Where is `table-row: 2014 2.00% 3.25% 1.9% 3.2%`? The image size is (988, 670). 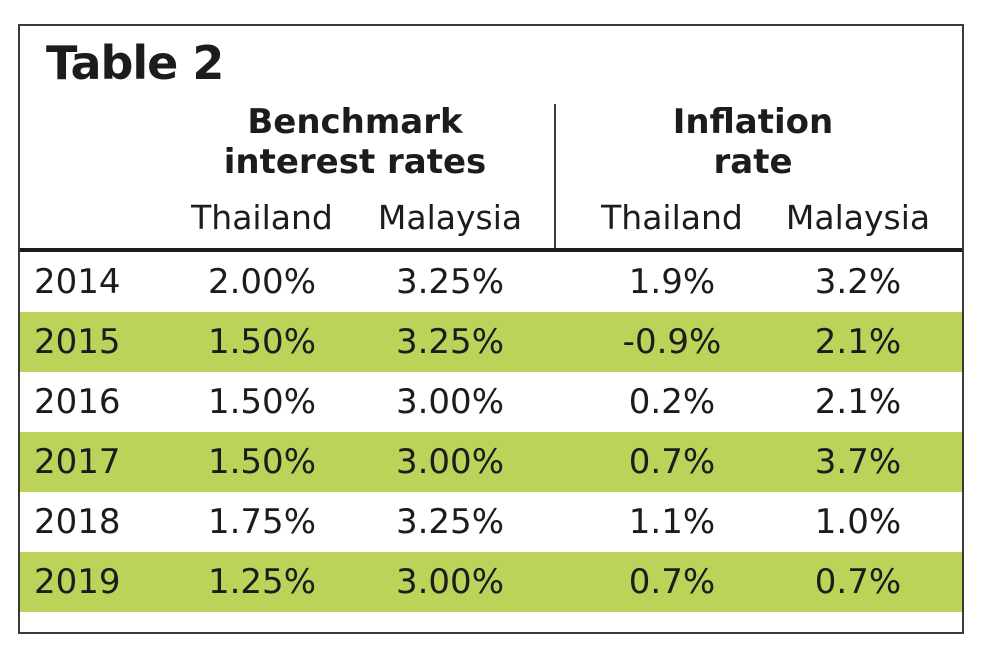
table-row: 2014 2.00% 3.25% 1.9% 3.2% is located at coordinates (491, 282).